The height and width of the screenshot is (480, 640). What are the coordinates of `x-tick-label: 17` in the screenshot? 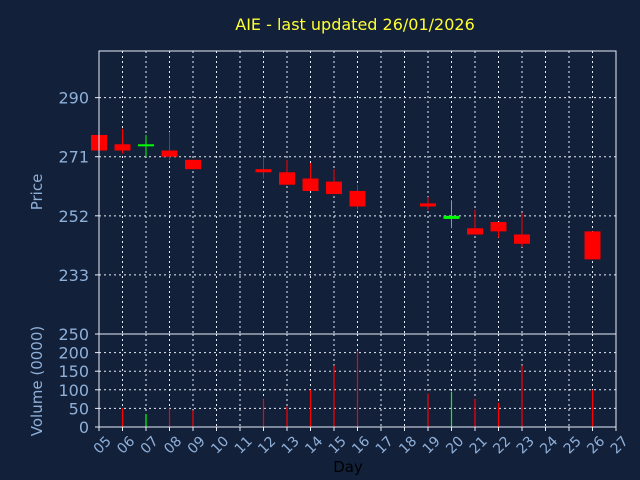 It's located at (385, 445).